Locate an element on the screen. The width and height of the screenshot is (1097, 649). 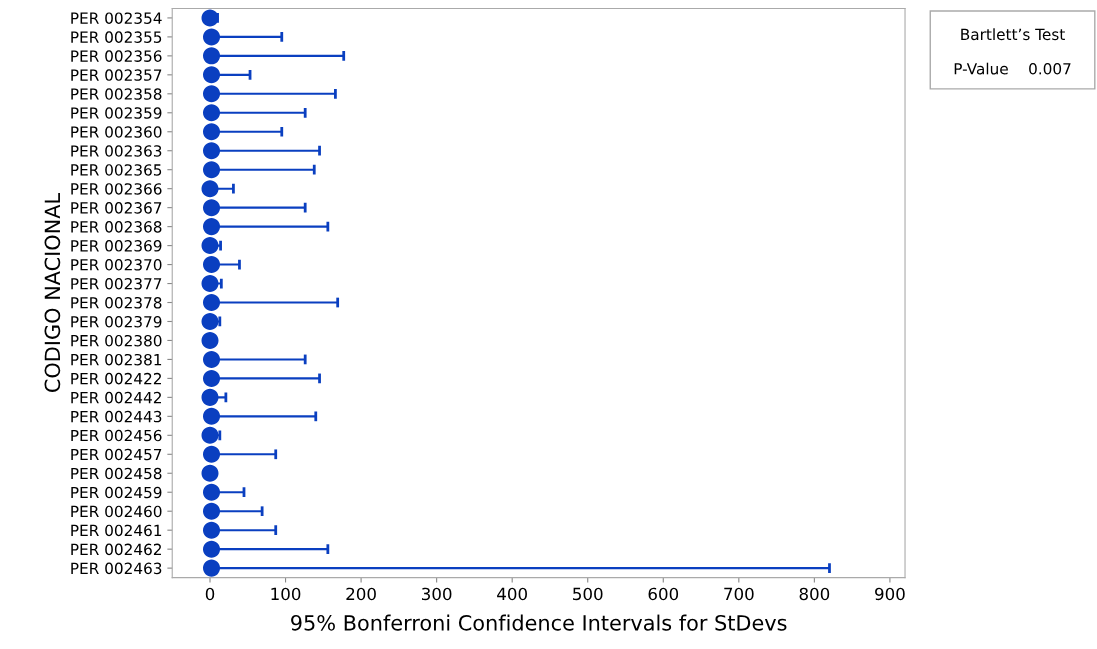
y-tick-label: PER 002461 is located at coordinates (116, 530).